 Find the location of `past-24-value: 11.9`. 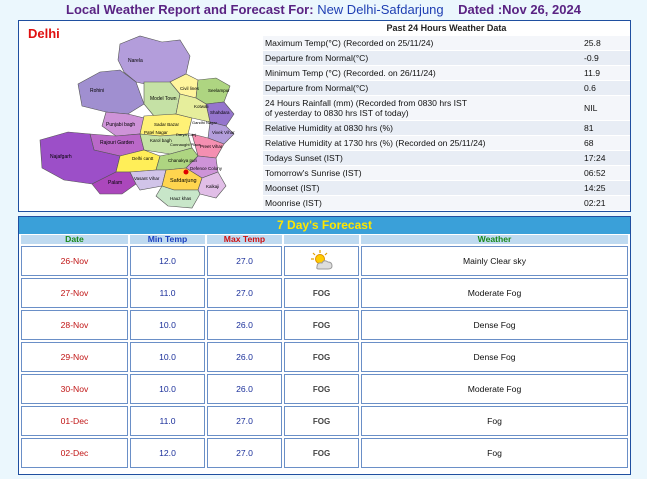

past-24-value: 11.9 is located at coordinates (592, 73).